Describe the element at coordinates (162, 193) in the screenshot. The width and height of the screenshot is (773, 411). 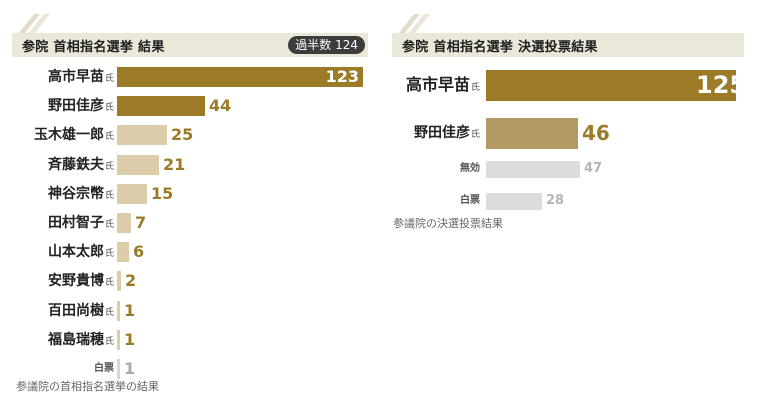
I see `vote-count-label: 15` at that location.